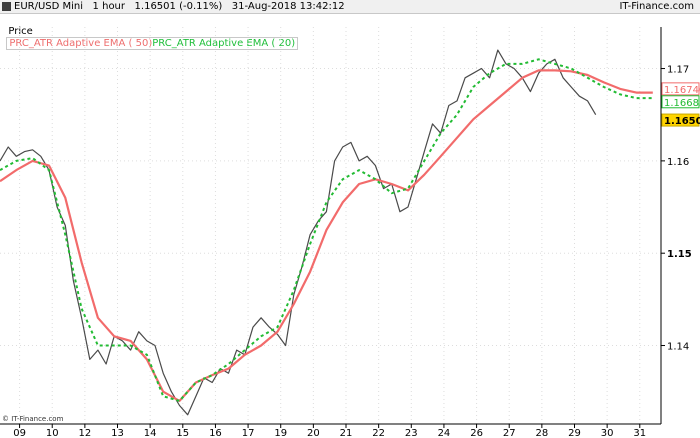 Image resolution: width=700 pixels, height=438 pixels. I want to click on y-tick-label-2: 1.16, so click(678, 162).